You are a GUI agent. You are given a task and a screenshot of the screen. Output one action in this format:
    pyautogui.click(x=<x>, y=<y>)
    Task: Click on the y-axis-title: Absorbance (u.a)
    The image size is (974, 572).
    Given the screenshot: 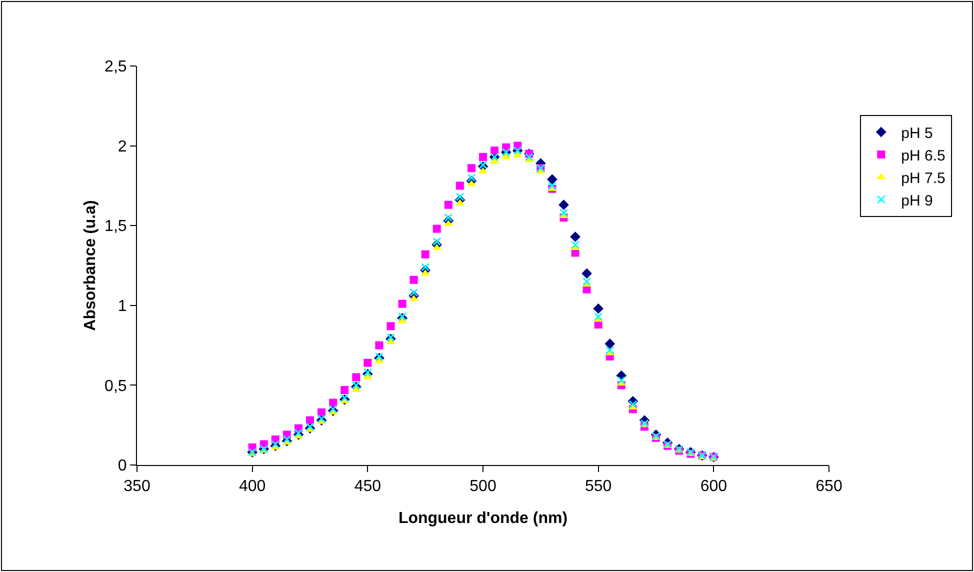 What is the action you would take?
    pyautogui.click(x=90, y=265)
    